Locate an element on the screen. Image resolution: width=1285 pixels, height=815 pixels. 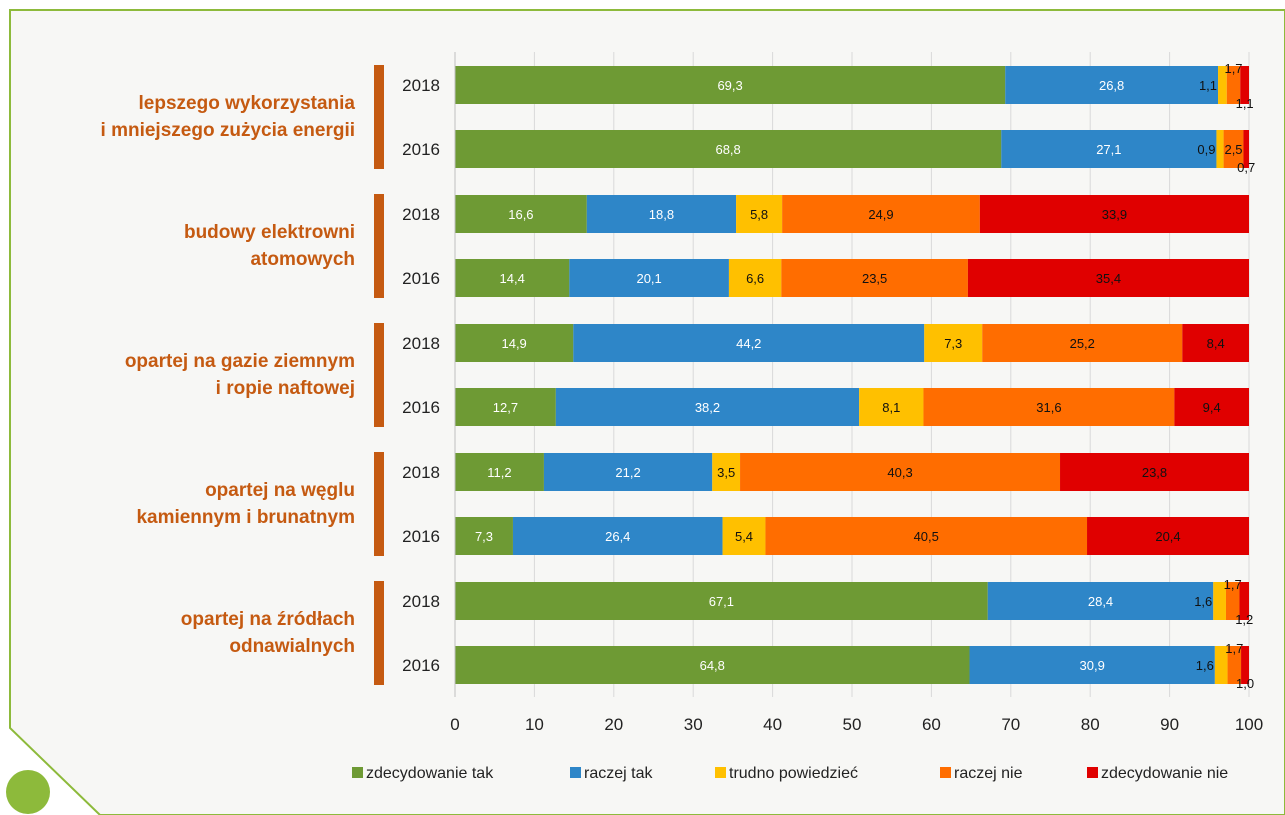
data-label: 44,2 is located at coordinates (748, 343).